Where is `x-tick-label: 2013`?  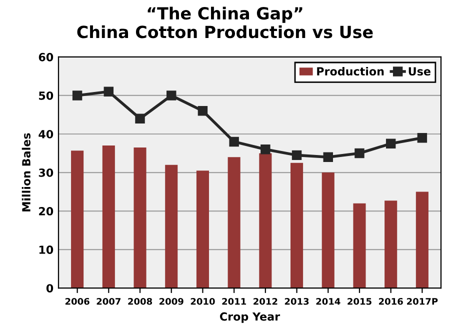
x-tick-label: 2013 is located at coordinates (296, 301).